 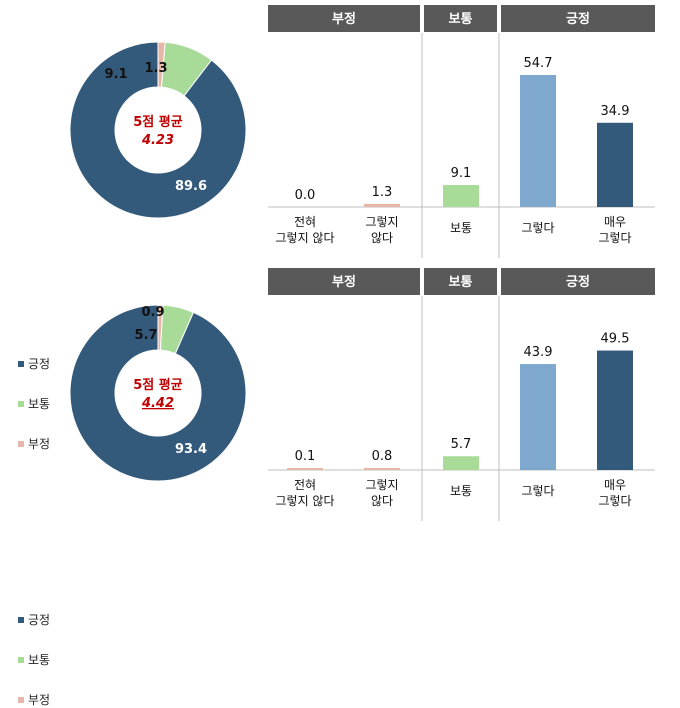 What do you see at coordinates (155, 68) in the screenshot?
I see `donut-label-negative: 1.3` at bounding box center [155, 68].